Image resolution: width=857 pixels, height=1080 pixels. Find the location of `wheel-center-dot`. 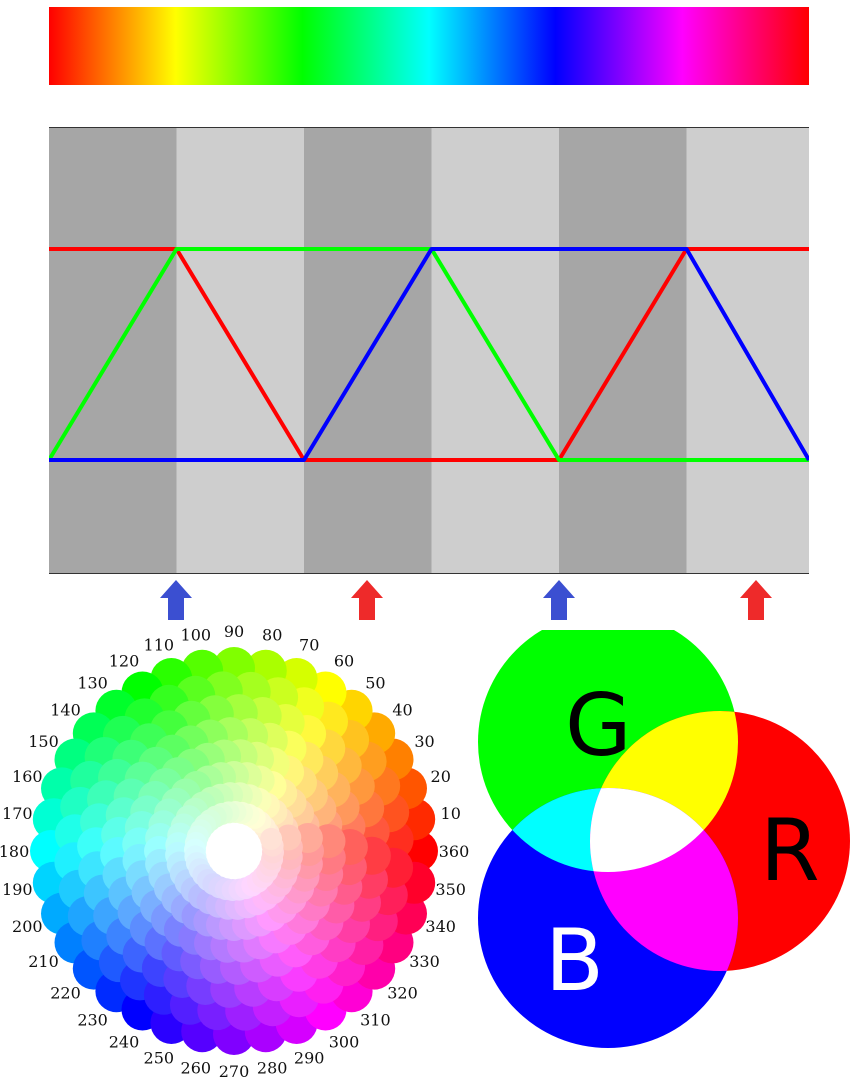

wheel-center-dot is located at coordinates (234, 851).